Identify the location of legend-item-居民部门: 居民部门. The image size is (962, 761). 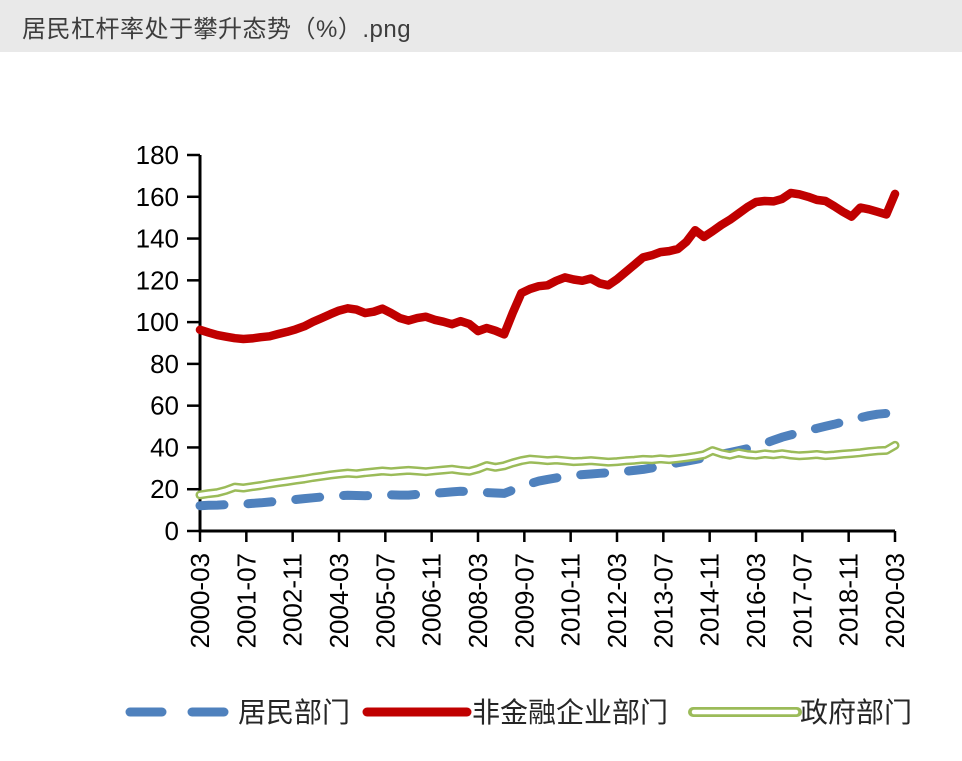
(237, 712).